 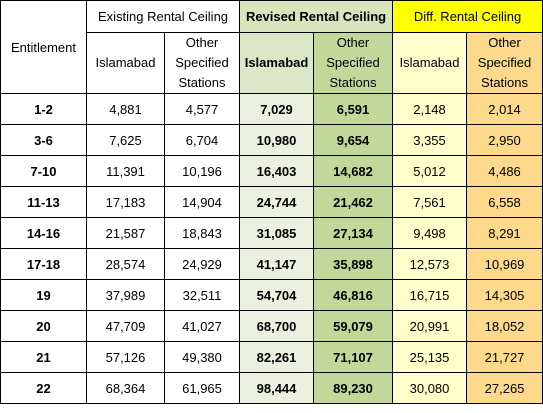 What do you see at coordinates (125, 202) in the screenshot?
I see `existing-islamabad-cell: 17,183` at bounding box center [125, 202].